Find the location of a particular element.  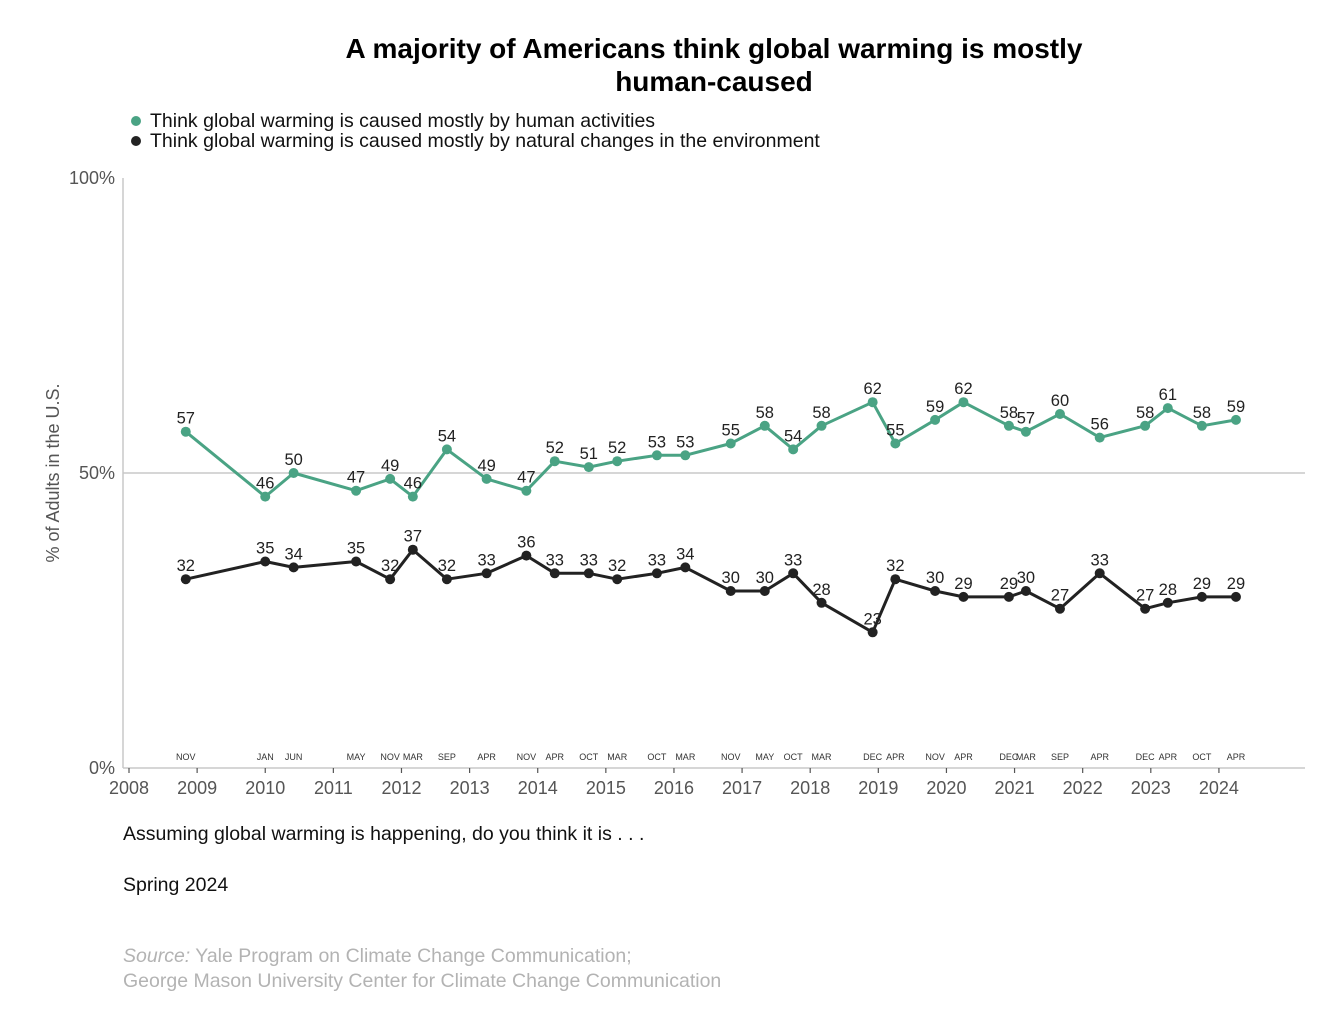

chart-title-line-2: human-caused is located at coordinates (714, 81).